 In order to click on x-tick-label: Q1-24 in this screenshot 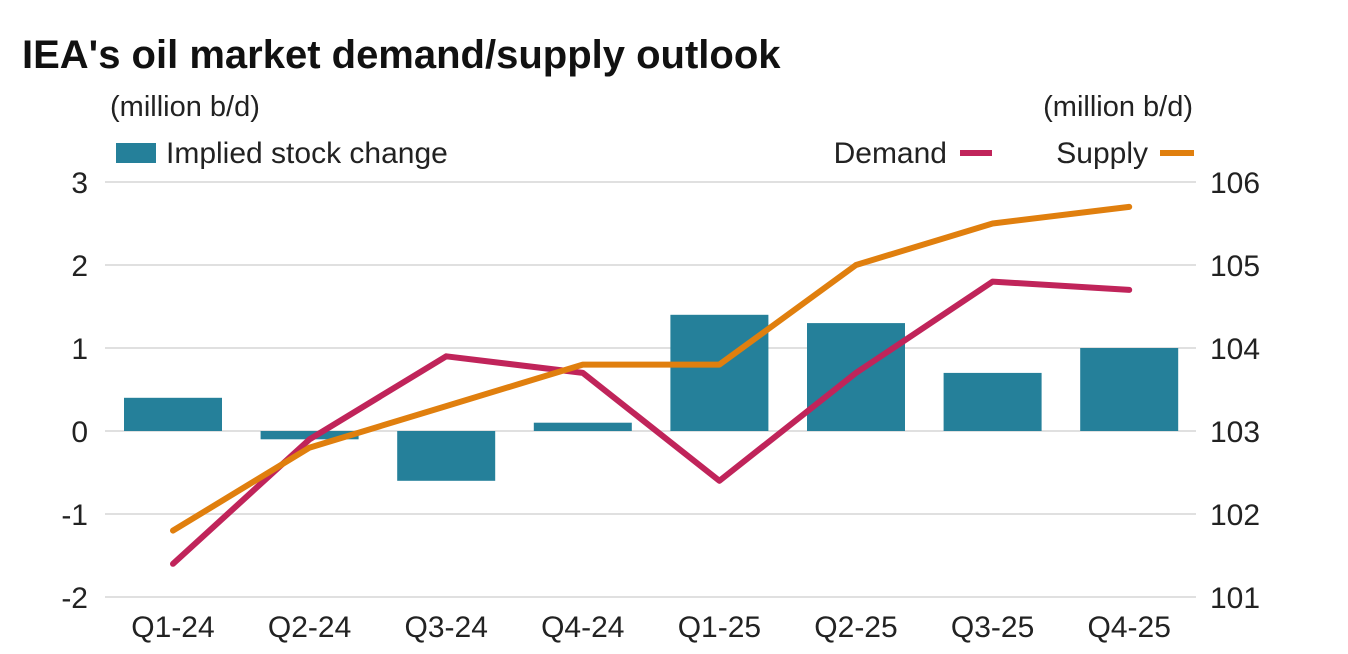, I will do `click(172, 627)`.